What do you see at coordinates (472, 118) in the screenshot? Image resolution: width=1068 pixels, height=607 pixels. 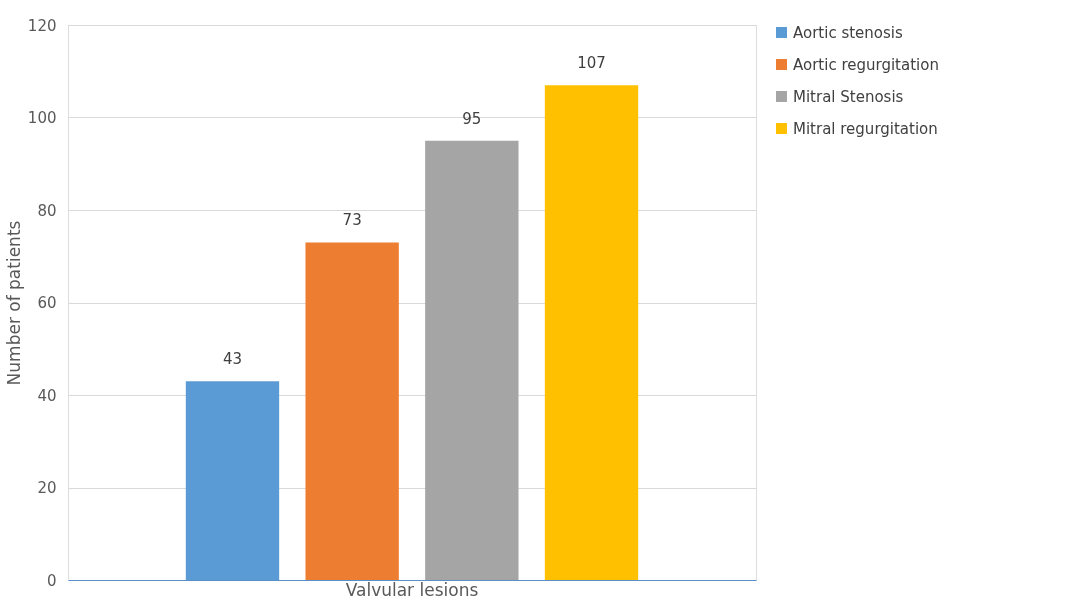 I see `data-label: 95` at bounding box center [472, 118].